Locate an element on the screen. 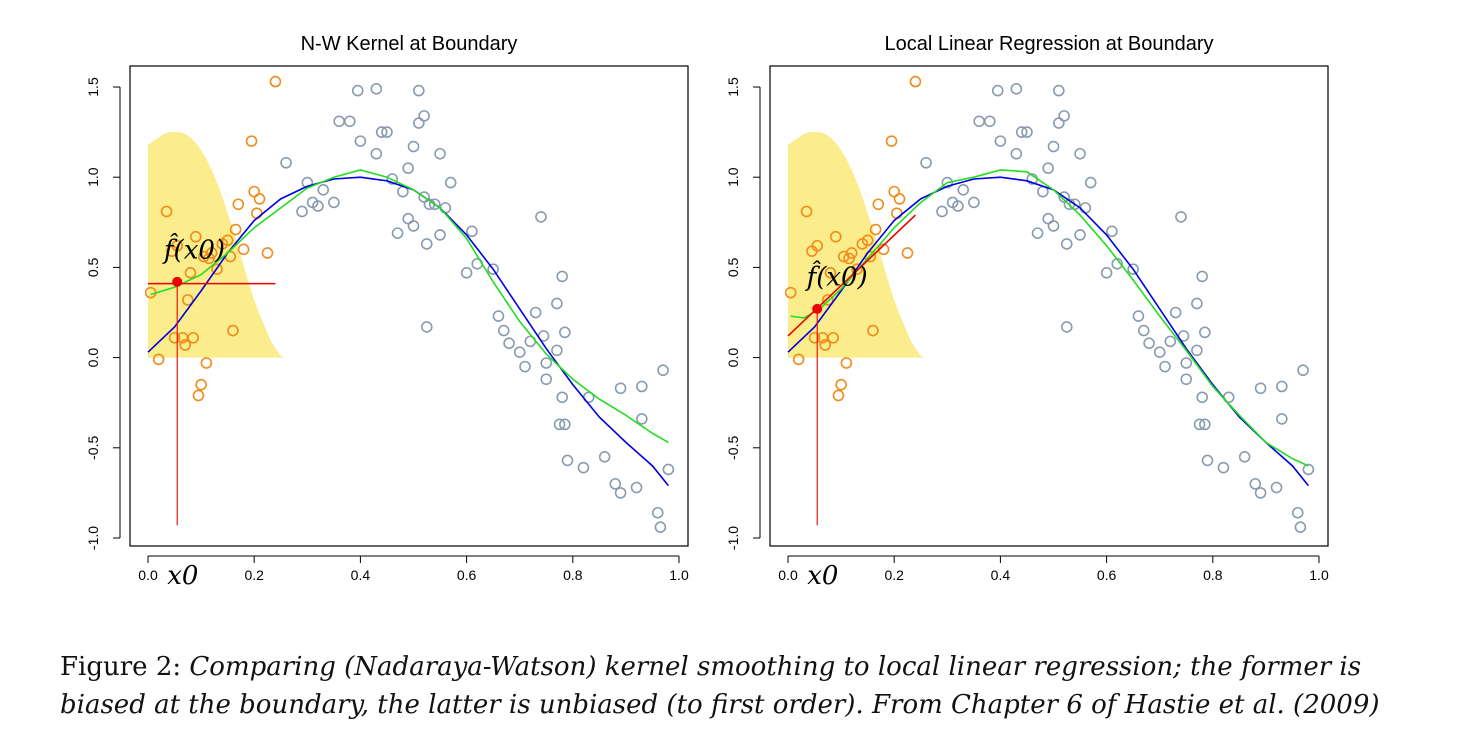 The height and width of the screenshot is (733, 1471). y-tick-label: 1.5 is located at coordinates (733, 87).